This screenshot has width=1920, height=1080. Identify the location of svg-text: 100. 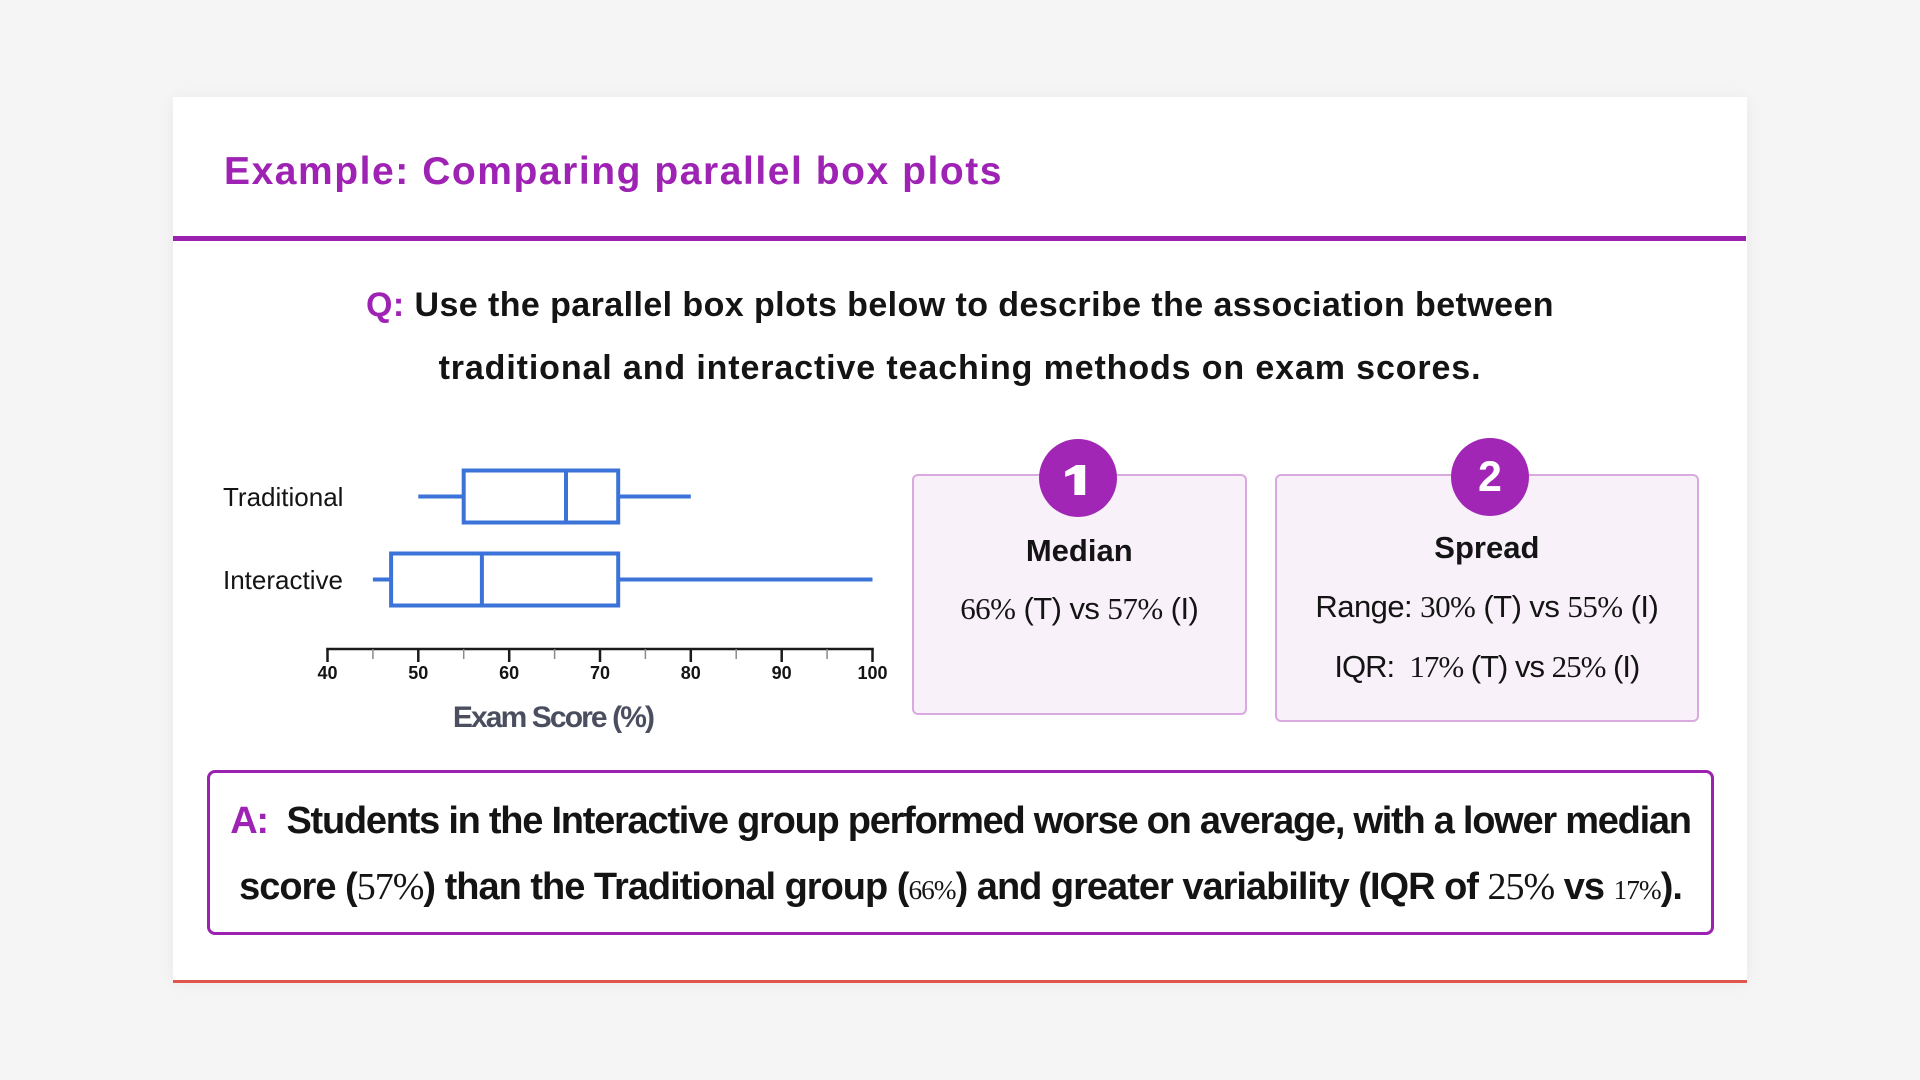
(872, 673).